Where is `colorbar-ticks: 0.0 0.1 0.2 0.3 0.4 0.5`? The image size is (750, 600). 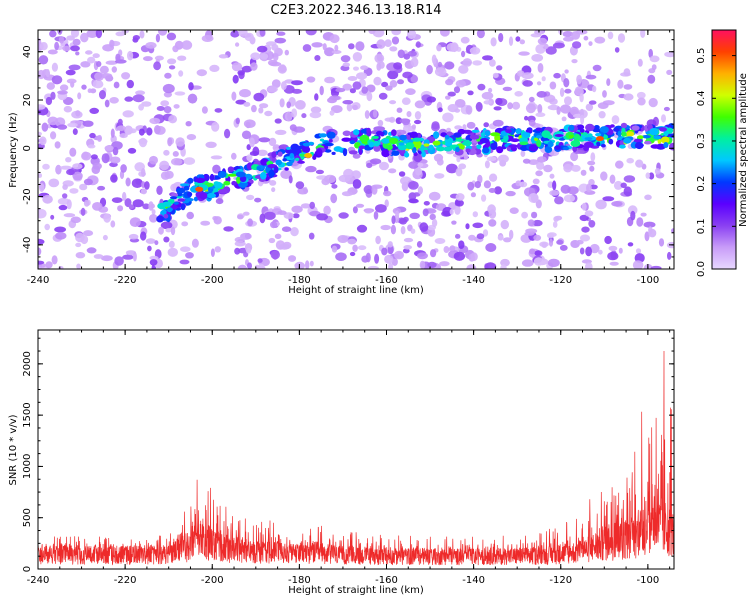 colorbar-ticks: 0.0 0.1 0.2 0.3 0.4 0.5 is located at coordinates (716, 162).